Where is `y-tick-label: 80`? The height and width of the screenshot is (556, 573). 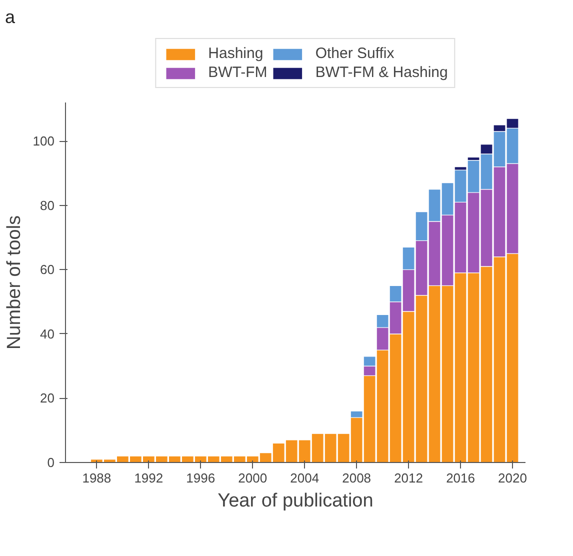 y-tick-label: 80 is located at coordinates (47, 205).